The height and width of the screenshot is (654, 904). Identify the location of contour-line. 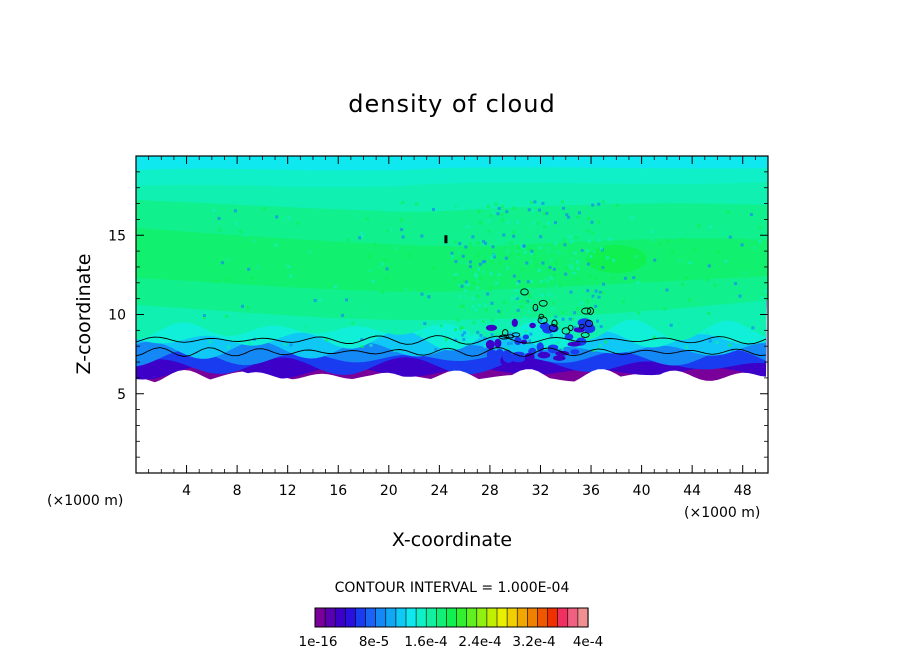
(451, 352).